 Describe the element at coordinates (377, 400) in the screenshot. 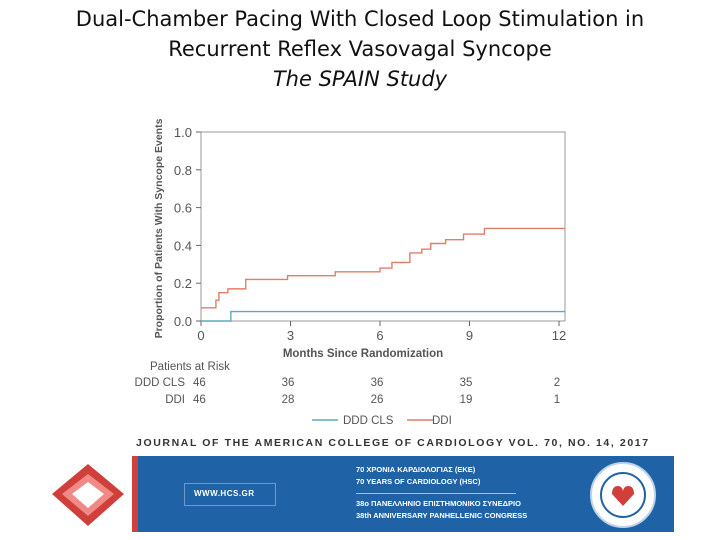

I see `risk-value: 26` at that location.